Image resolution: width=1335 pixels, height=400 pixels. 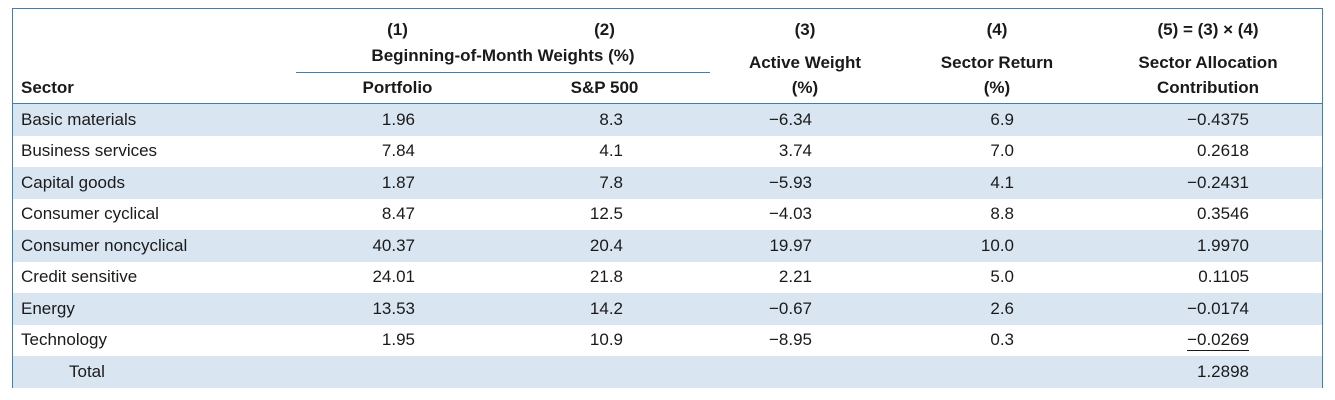 I want to click on sp500-weight: 8.3, so click(x=604, y=119).